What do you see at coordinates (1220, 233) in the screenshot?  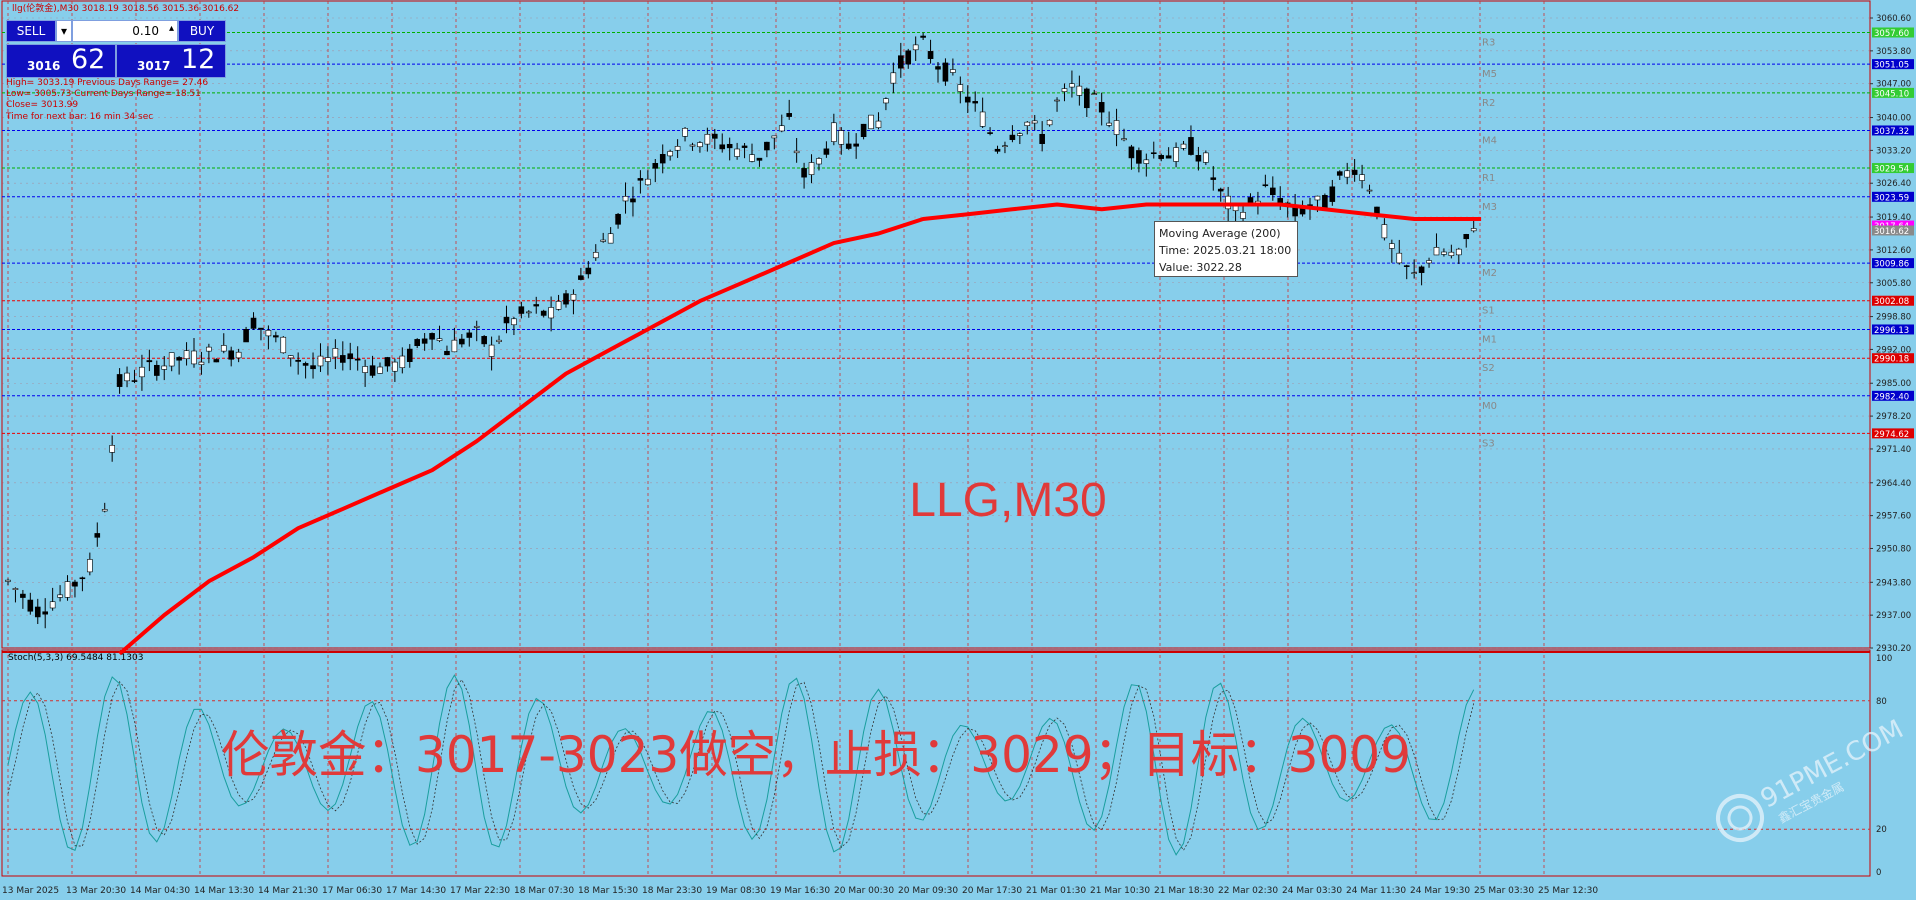 I see `tooltip-indicator-name: Moving Average (200)` at bounding box center [1220, 233].